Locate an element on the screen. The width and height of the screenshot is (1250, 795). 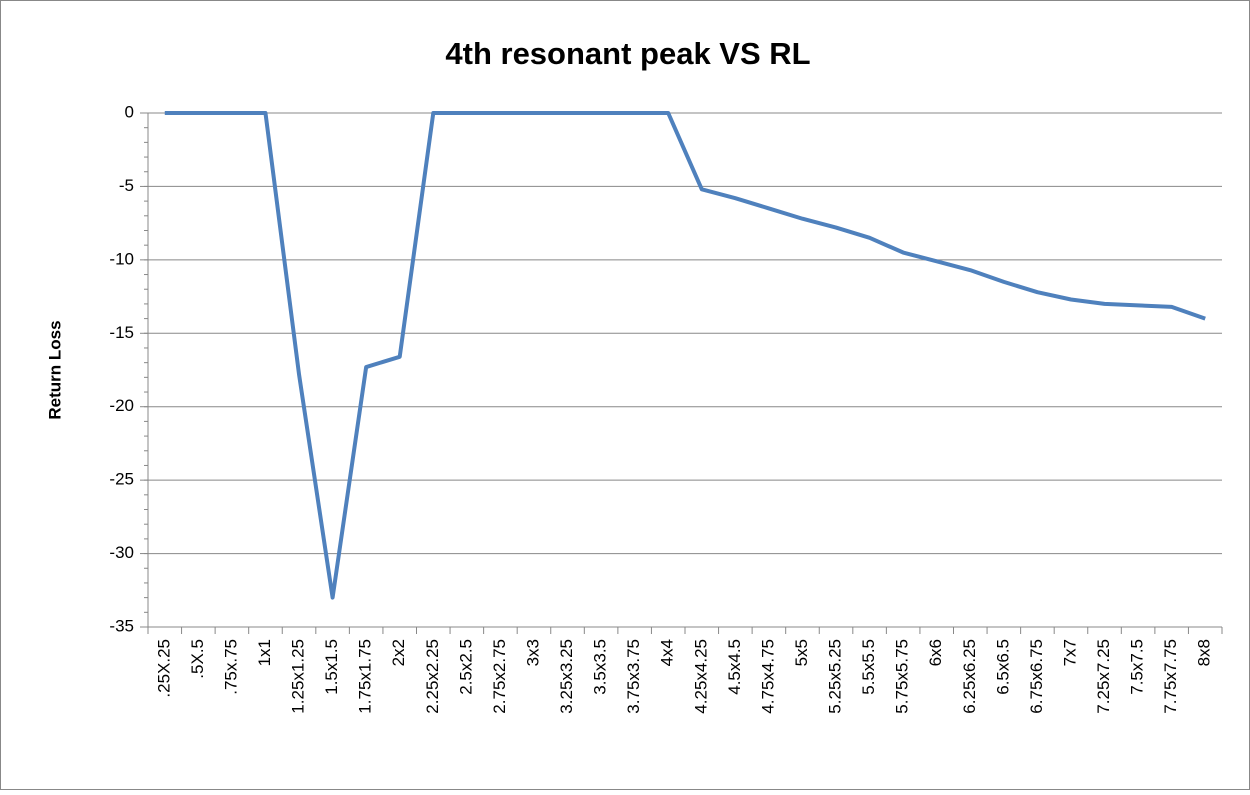
x-tick-label: 3.75x3.75 is located at coordinates (633, 676).